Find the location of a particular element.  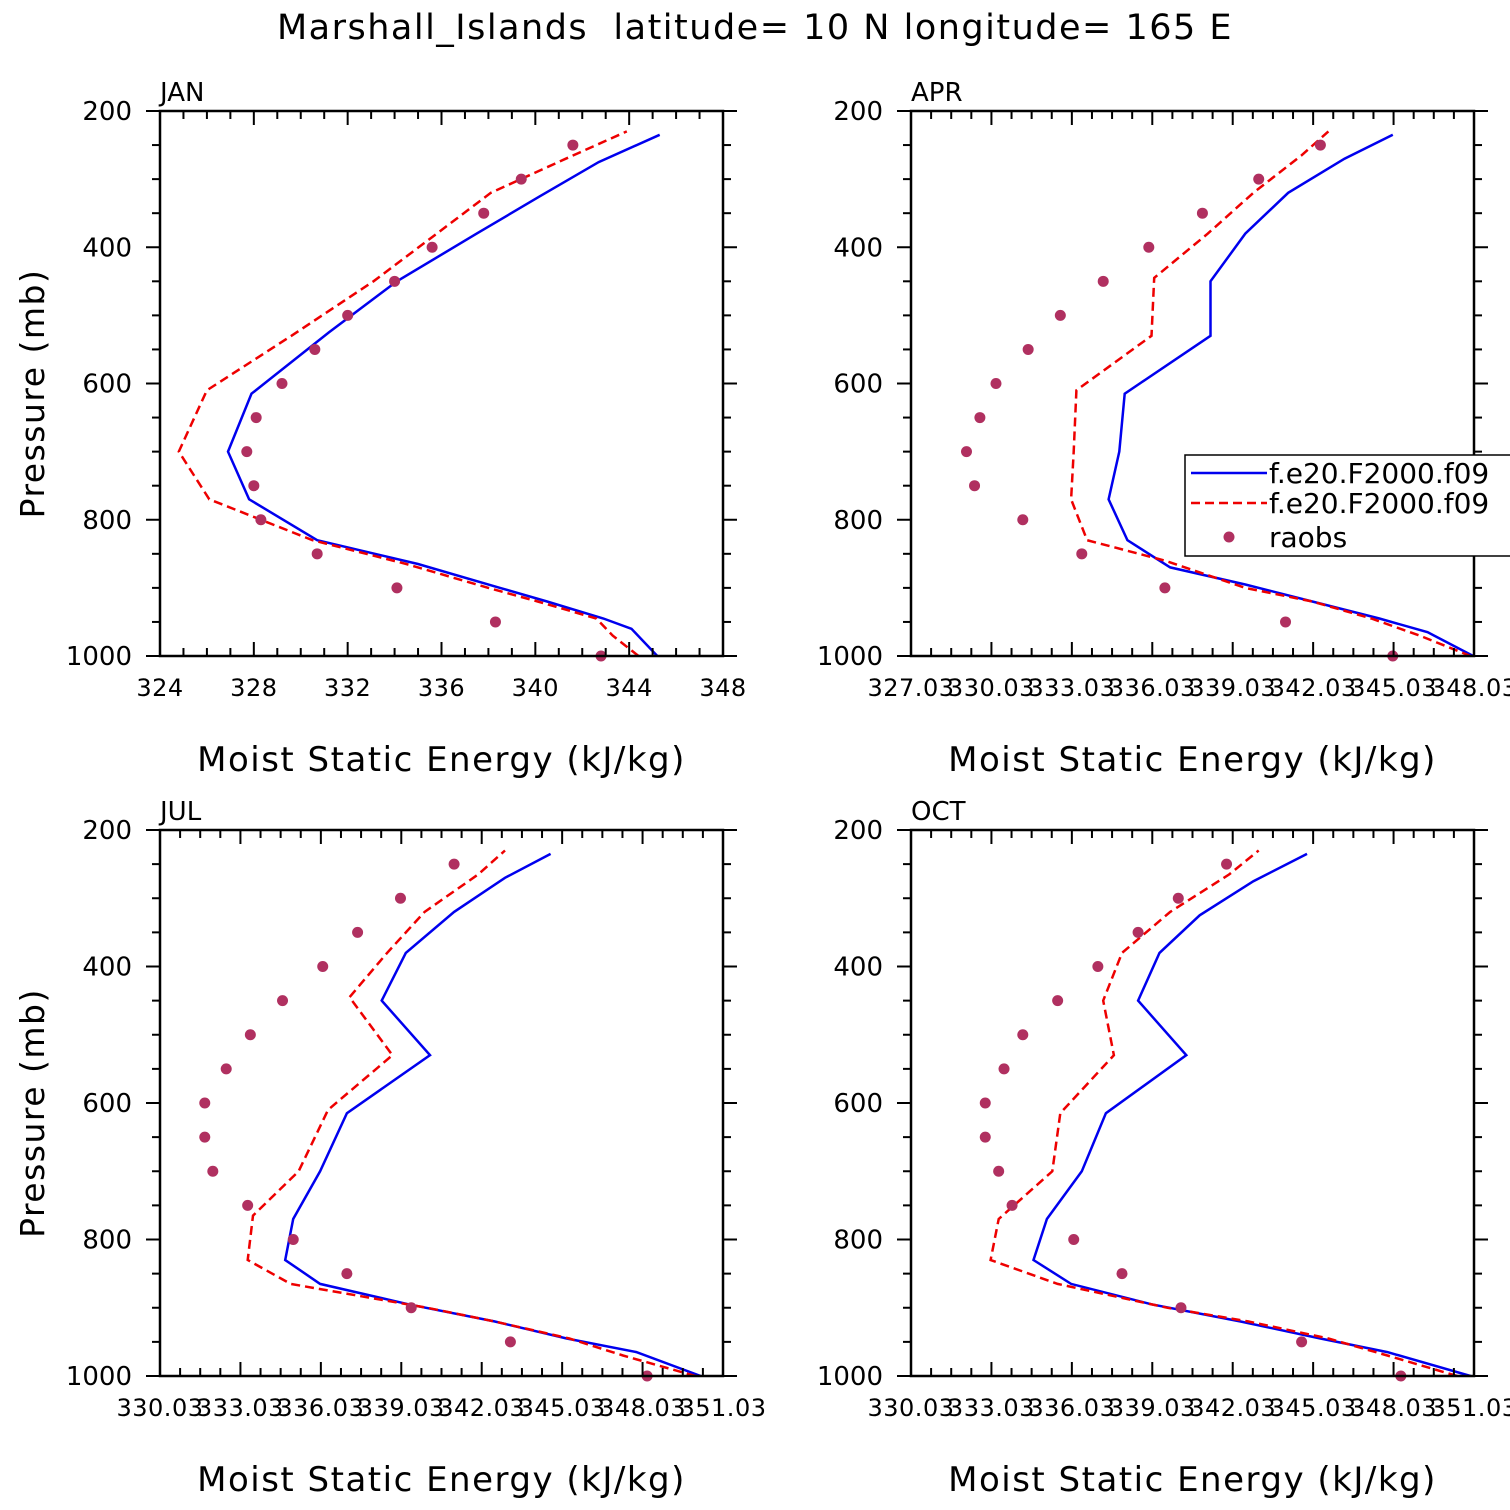

x-tick-label: 327.03 is located at coordinates (911, 688).